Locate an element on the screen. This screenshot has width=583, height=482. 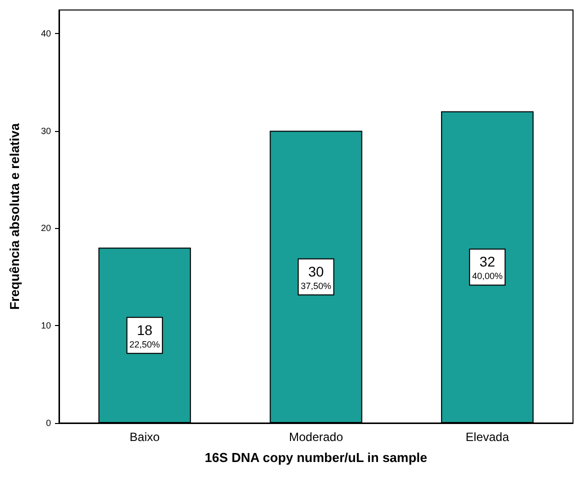
y-tick-label: 10 is located at coordinates (45, 325).